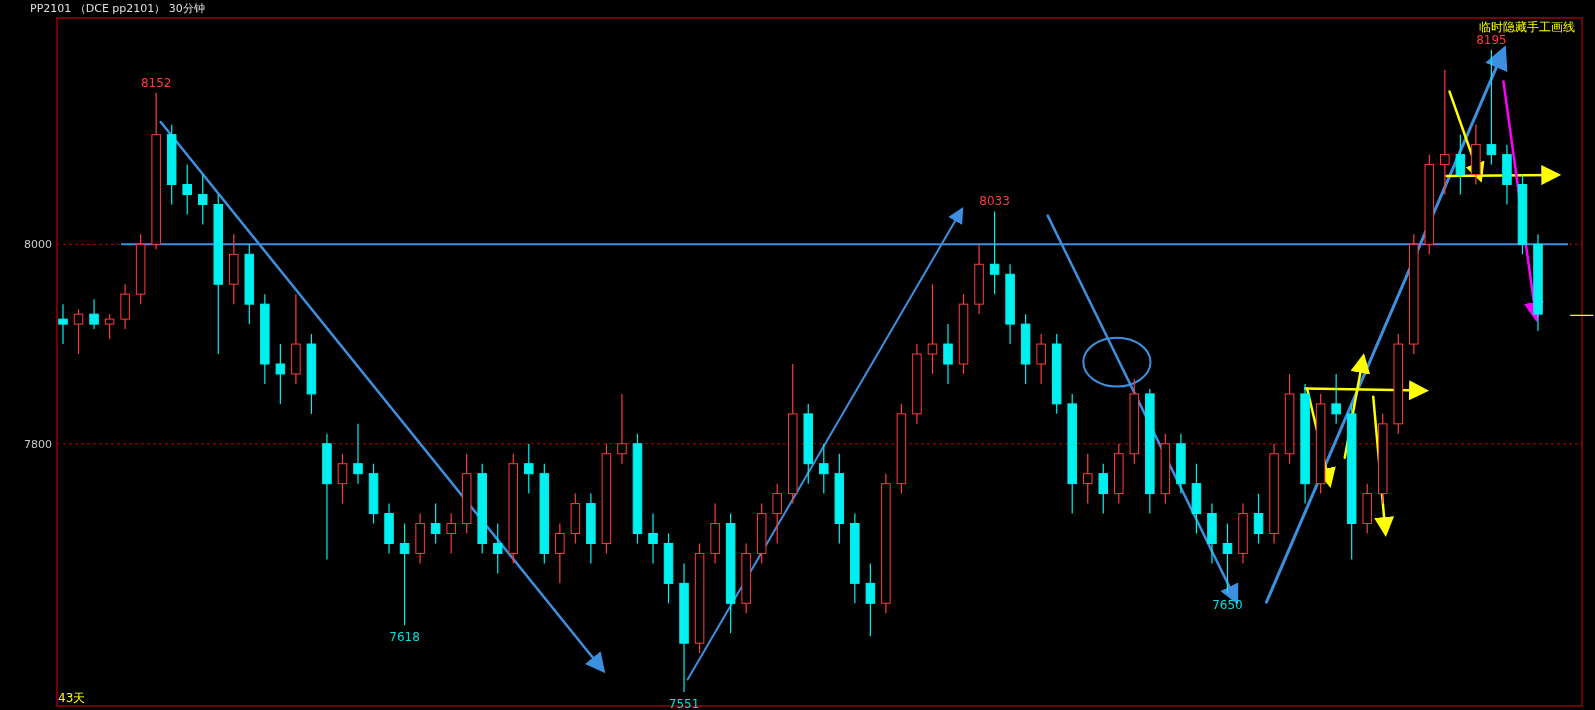  I want to click on annotation: 7551, so click(684, 703).